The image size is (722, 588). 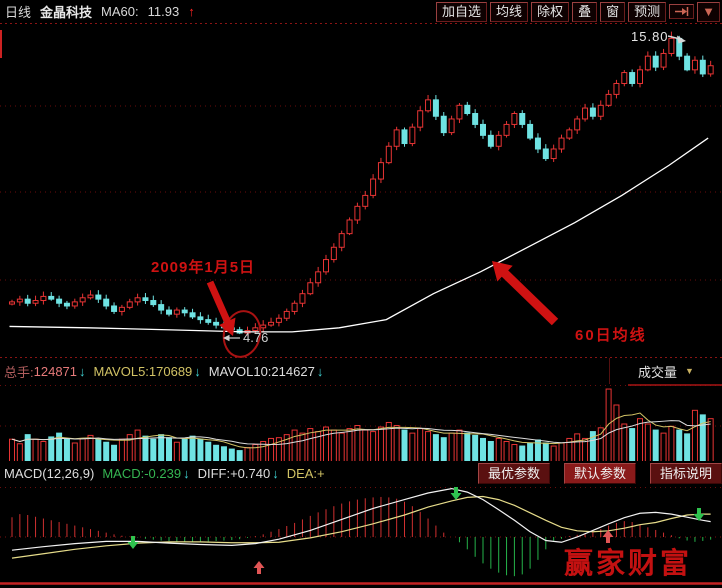 I want to click on macd-button-0: 最优参数, so click(x=513, y=473).